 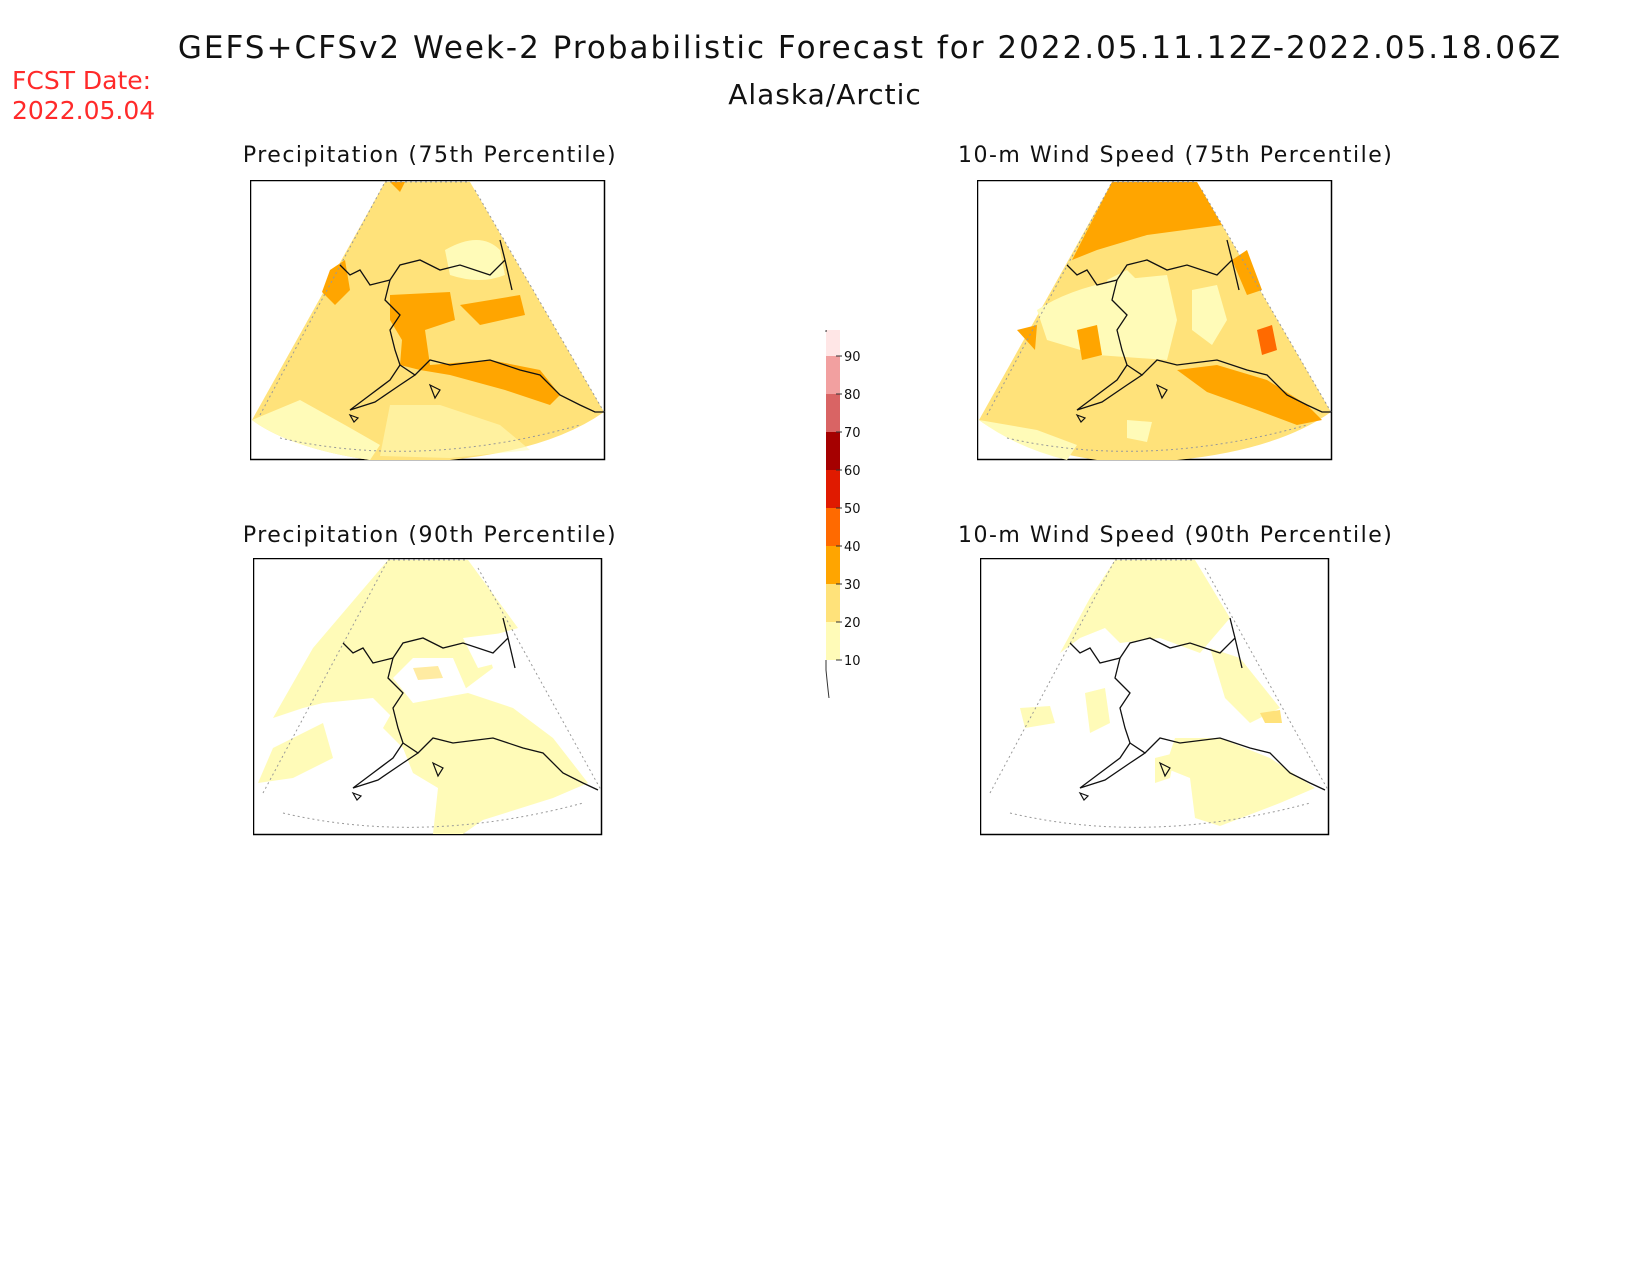 I want to click on map-wind75, so click(x=1155, y=320).